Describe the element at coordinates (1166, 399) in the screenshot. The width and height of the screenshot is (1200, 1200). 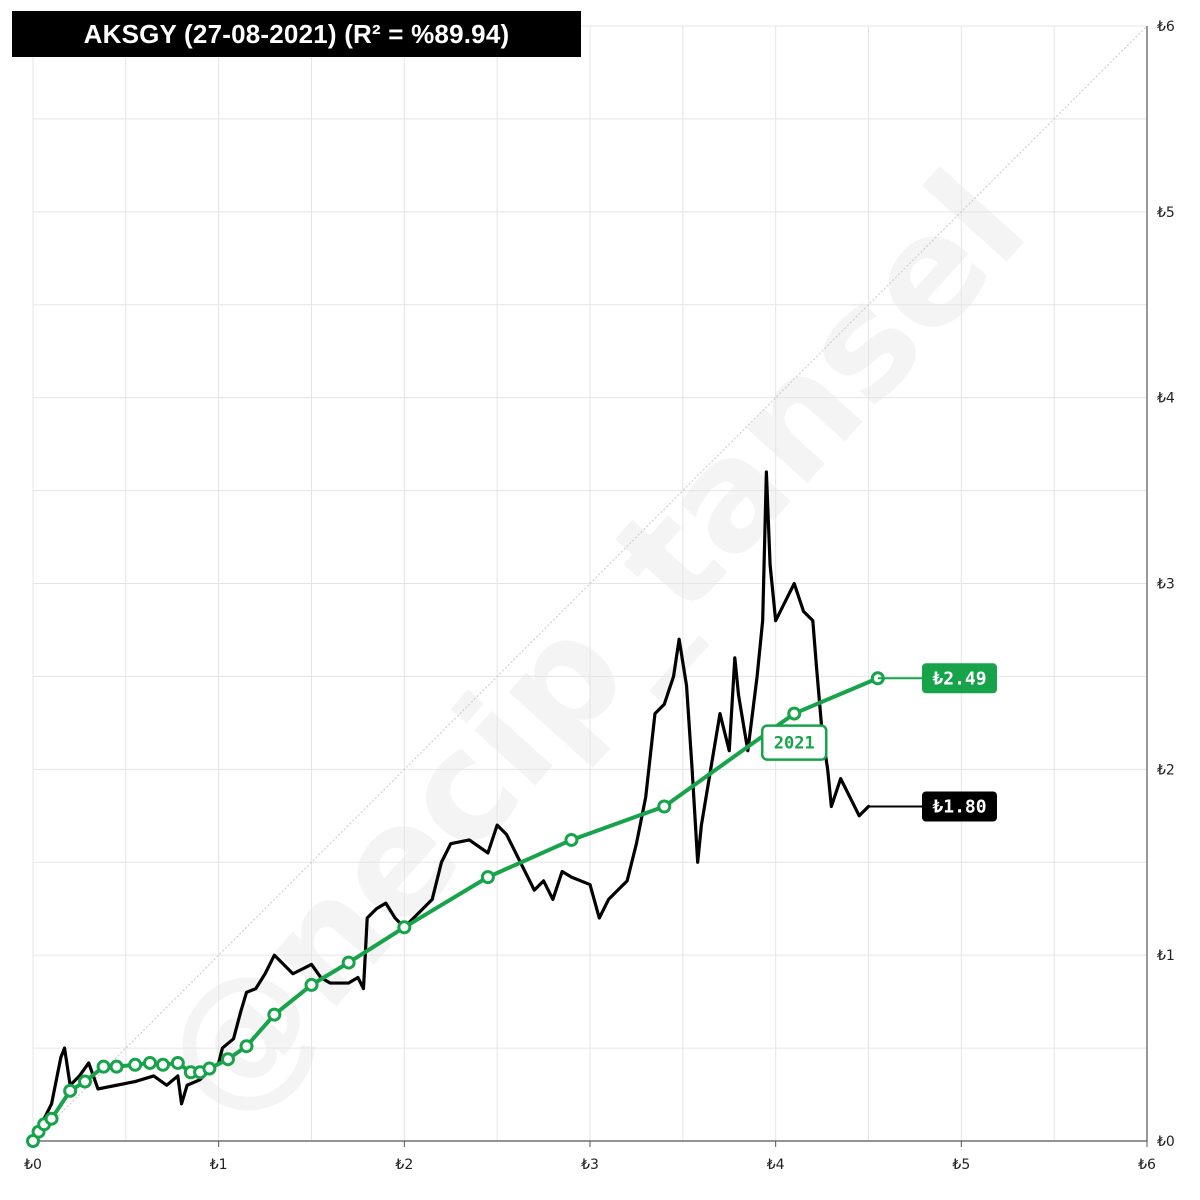
I see `y-tick-label: ₺4` at that location.